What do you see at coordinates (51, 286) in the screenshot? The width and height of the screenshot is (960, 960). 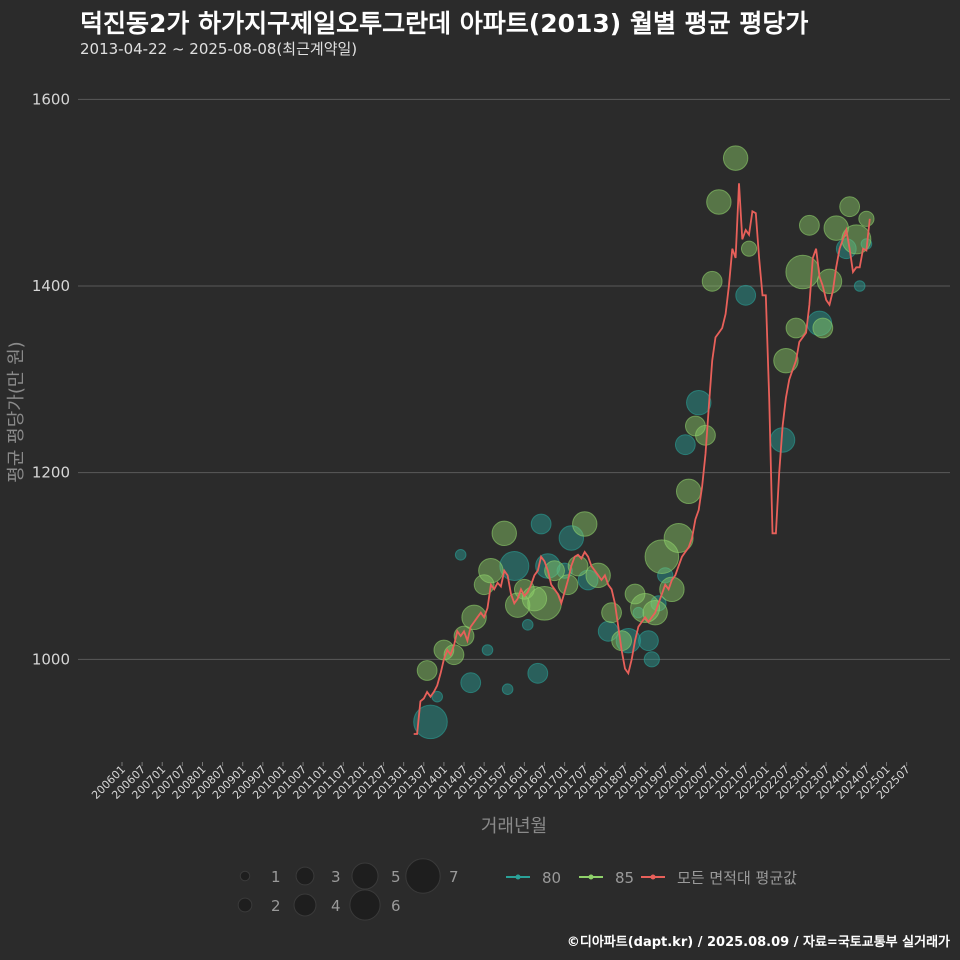 I see `y-tick-label: 1400` at bounding box center [51, 286].